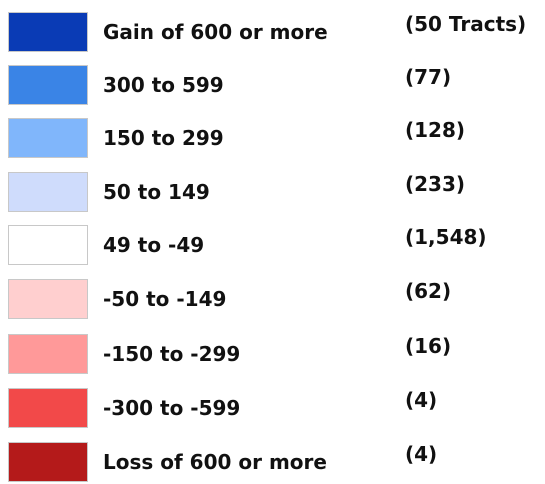 The height and width of the screenshot is (484, 545). What do you see at coordinates (466, 24) in the screenshot?
I see `legend-count: (50 Tracts)` at bounding box center [466, 24].